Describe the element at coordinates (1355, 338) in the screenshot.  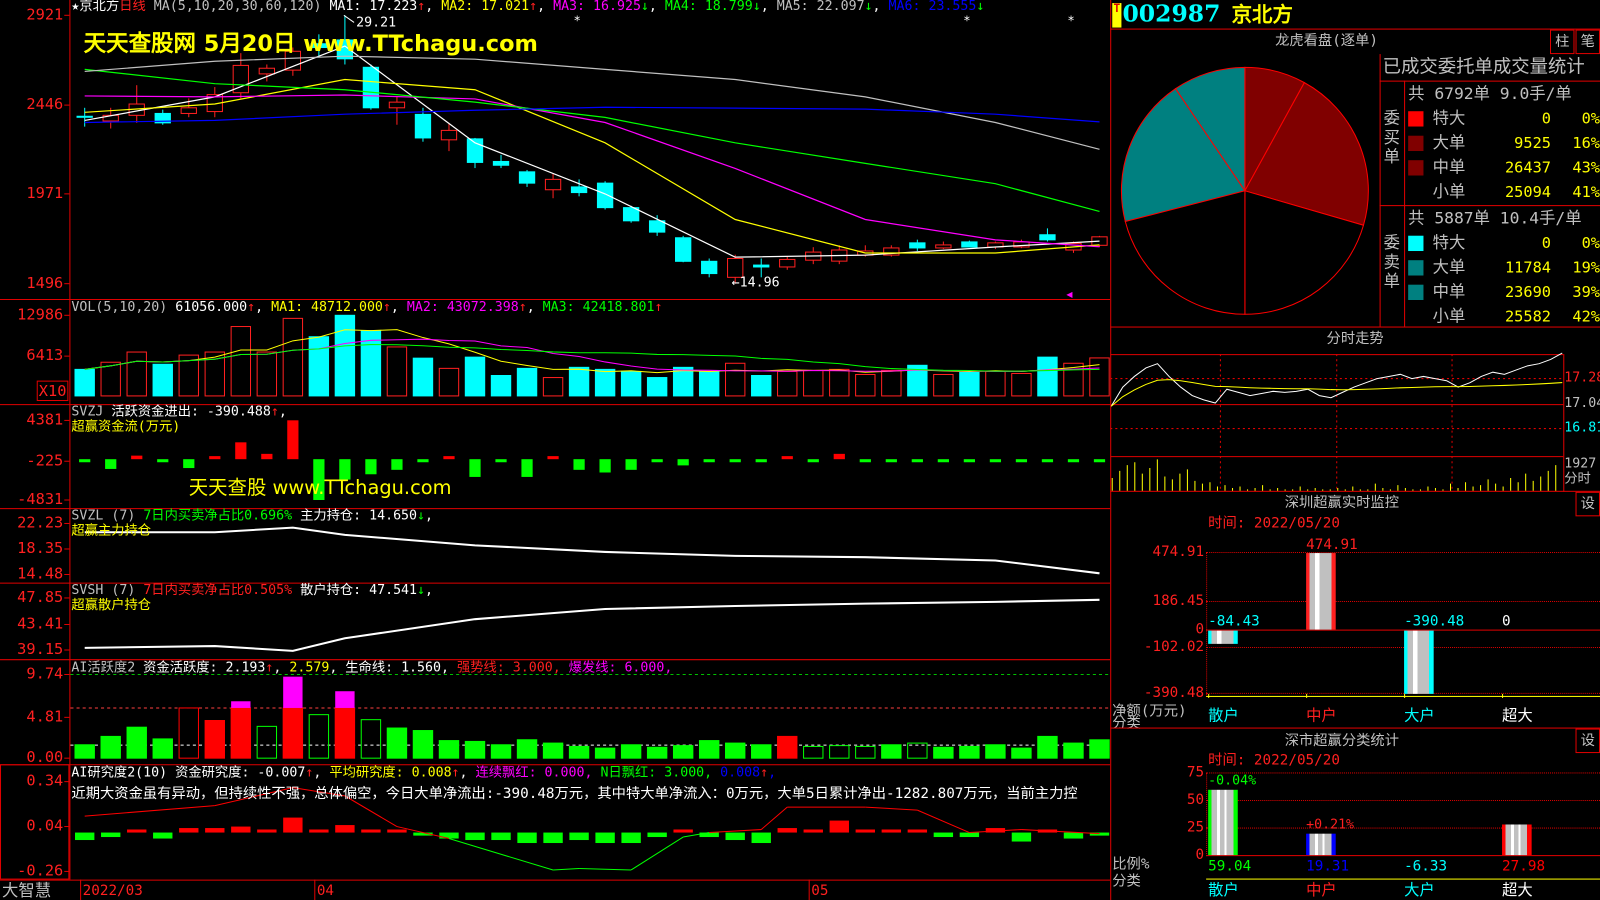
I see `intraday-title: 分时走势` at that location.